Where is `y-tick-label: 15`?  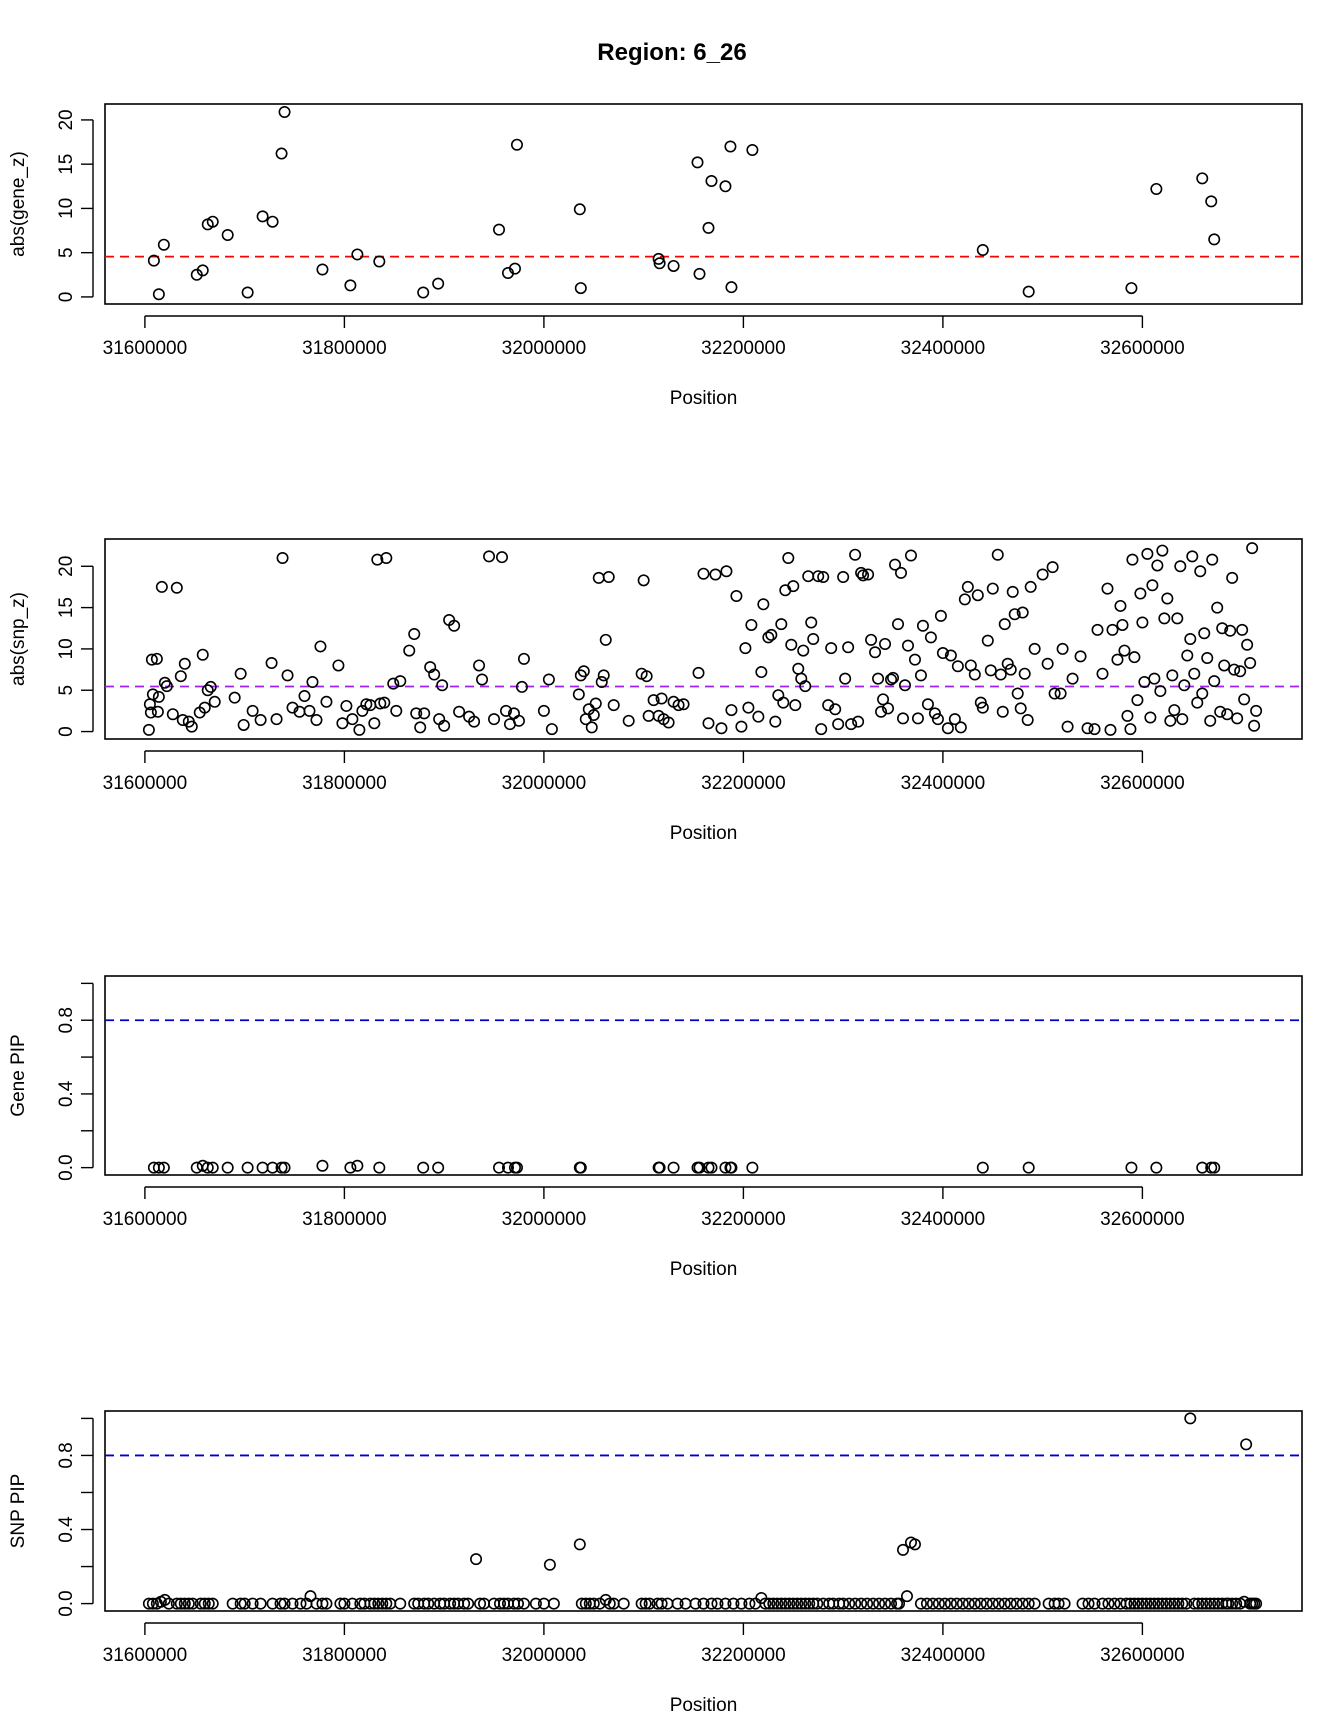
y-tick-label: 15 is located at coordinates (66, 164).